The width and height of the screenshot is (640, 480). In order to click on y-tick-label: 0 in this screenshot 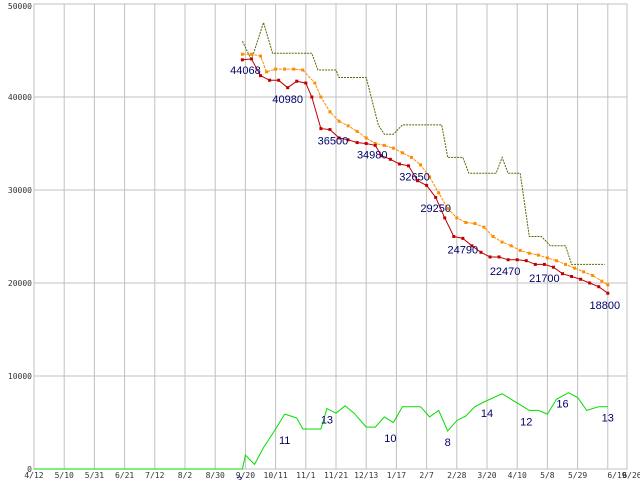, I will do `click(29, 469)`.